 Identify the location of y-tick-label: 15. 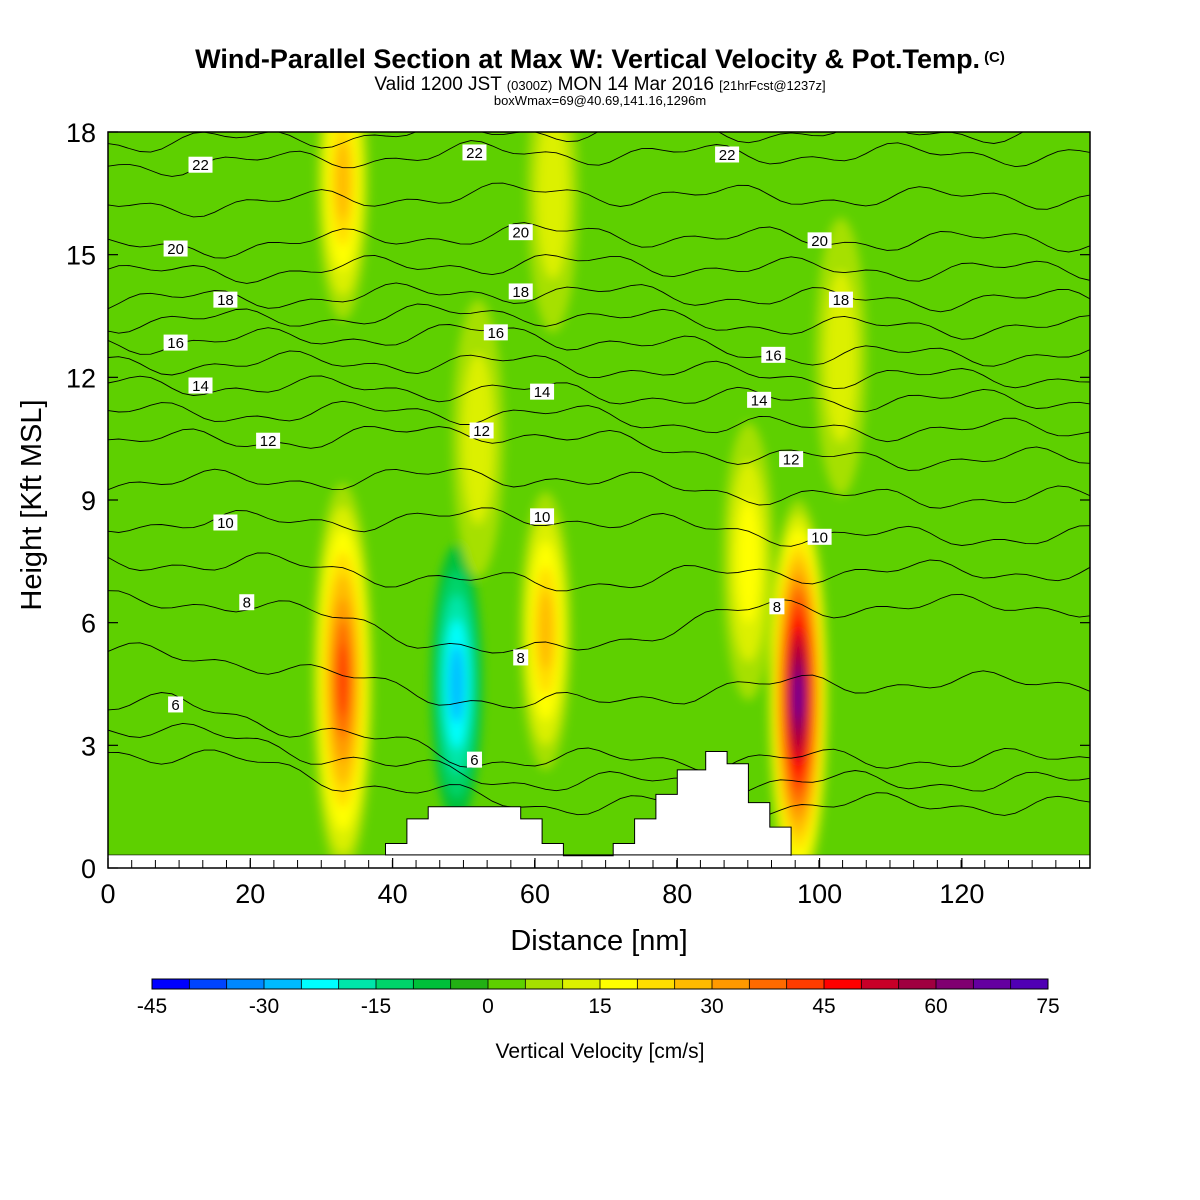
(81, 256).